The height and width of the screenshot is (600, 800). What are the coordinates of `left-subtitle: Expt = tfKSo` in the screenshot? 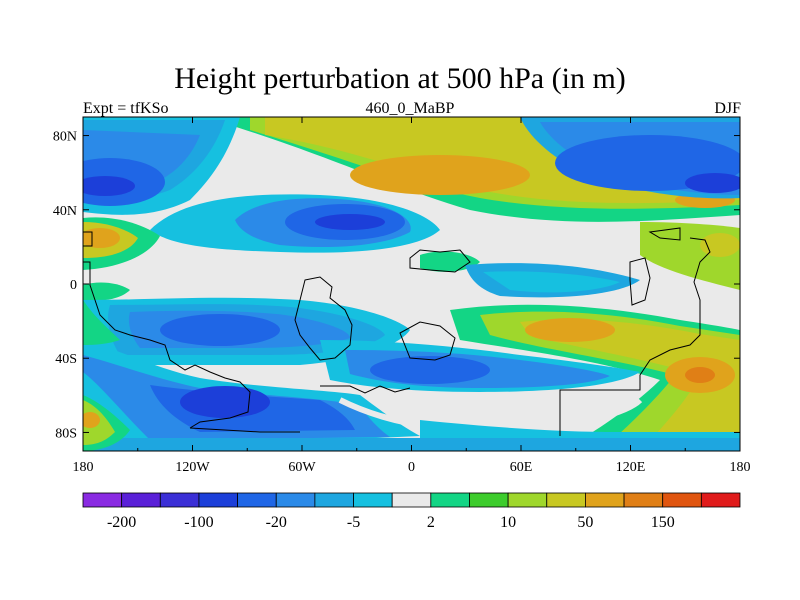 It's located at (126, 108).